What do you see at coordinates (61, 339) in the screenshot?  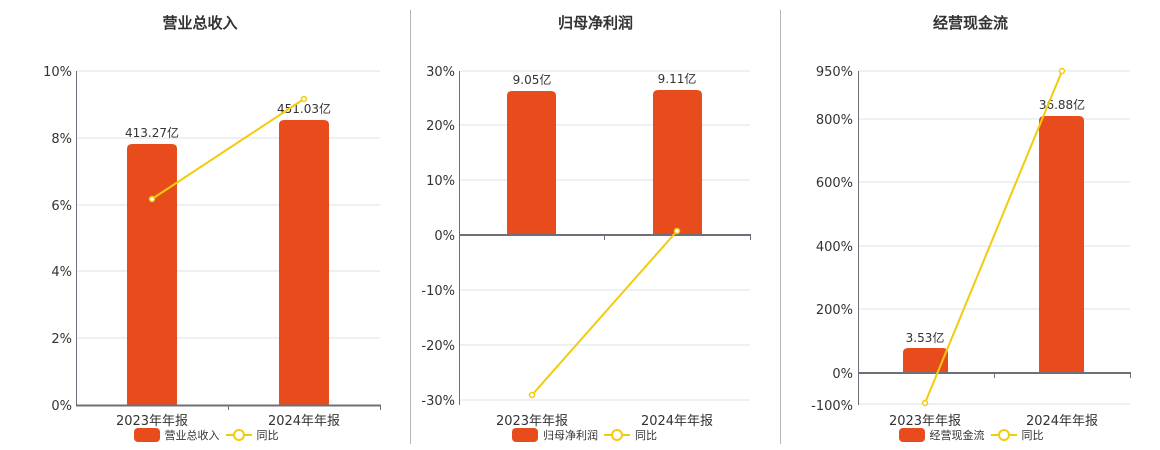 I see `y-tick-label: 2%` at bounding box center [61, 339].